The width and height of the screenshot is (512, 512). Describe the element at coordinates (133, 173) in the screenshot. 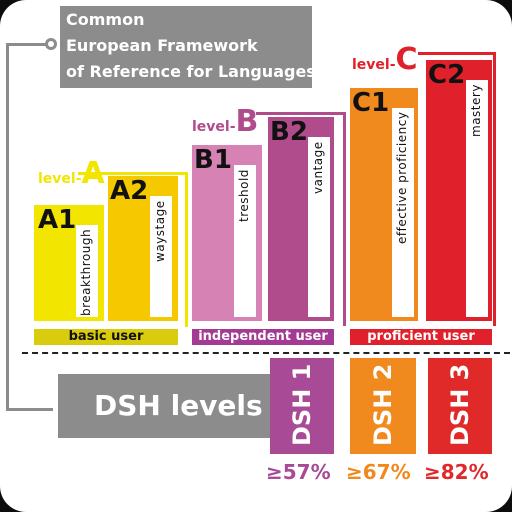

I see `level-a-frame-top` at that location.